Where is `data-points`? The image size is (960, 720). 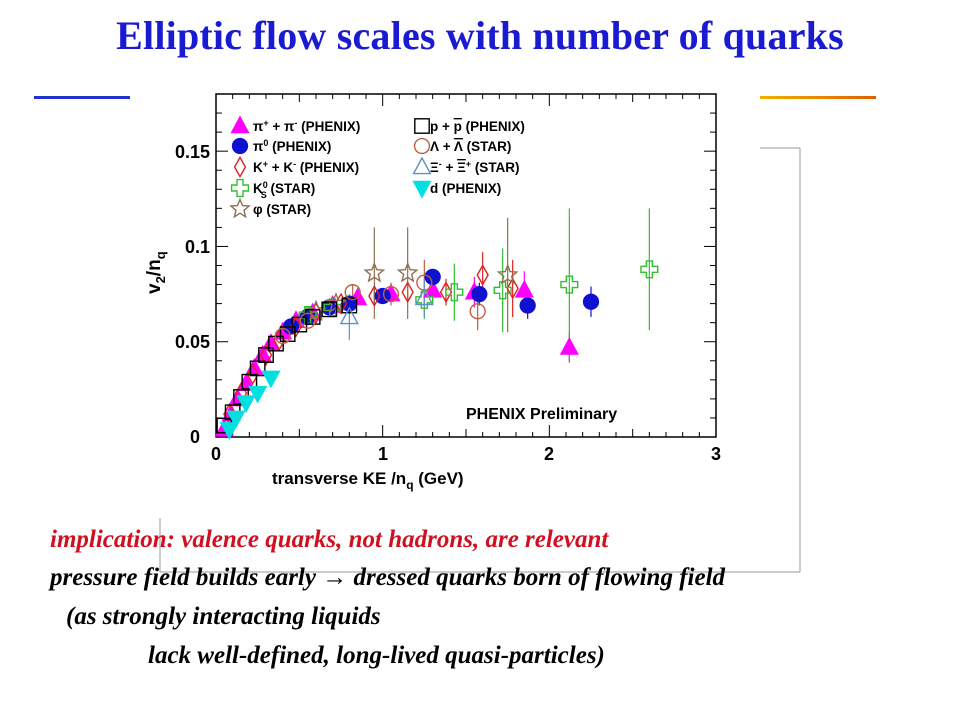
data-points is located at coordinates (436, 350).